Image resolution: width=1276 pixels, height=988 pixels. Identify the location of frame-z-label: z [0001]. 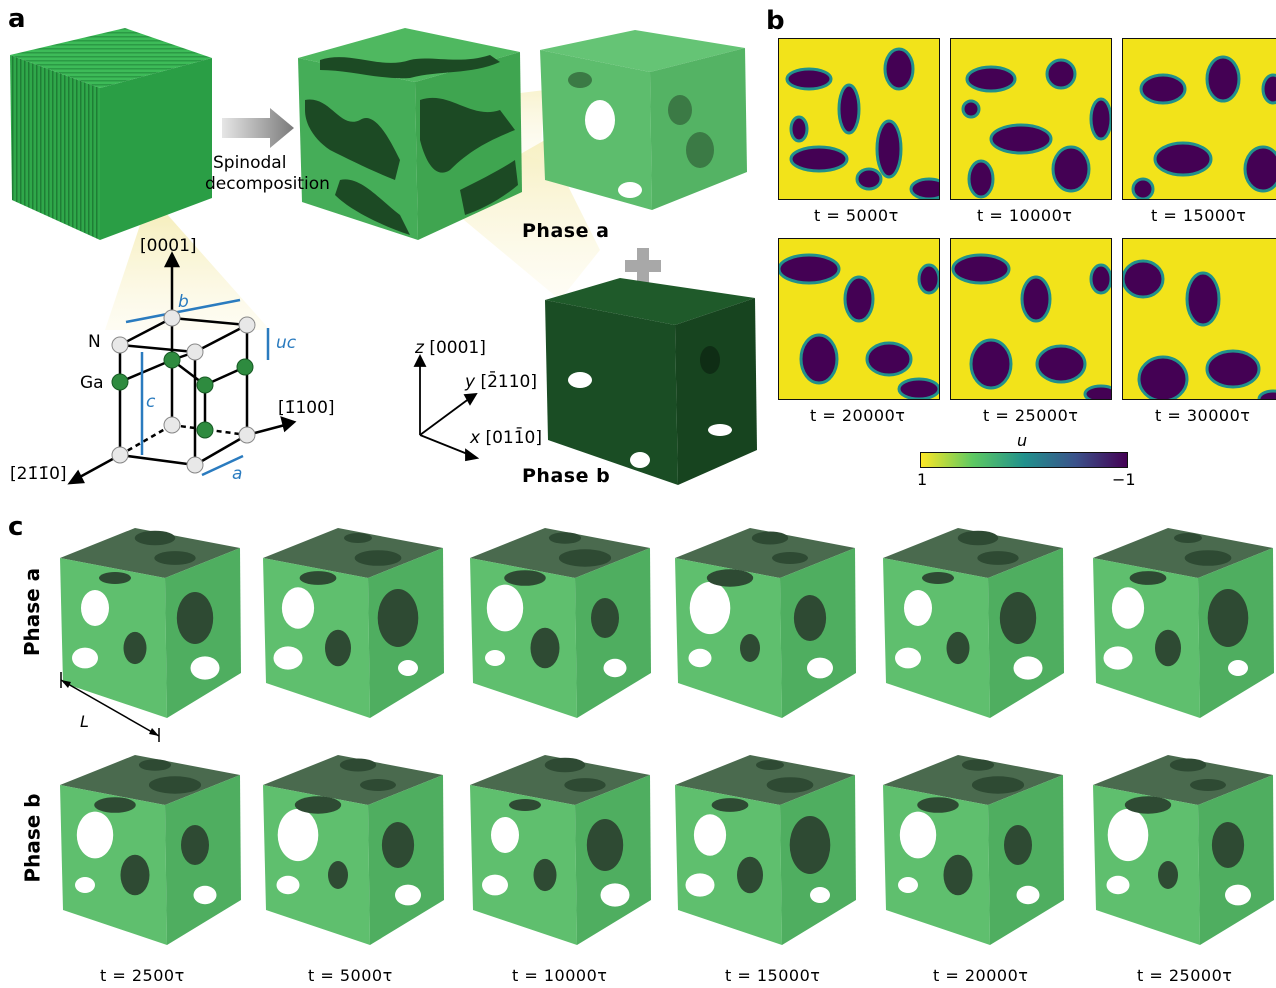
(450, 348).